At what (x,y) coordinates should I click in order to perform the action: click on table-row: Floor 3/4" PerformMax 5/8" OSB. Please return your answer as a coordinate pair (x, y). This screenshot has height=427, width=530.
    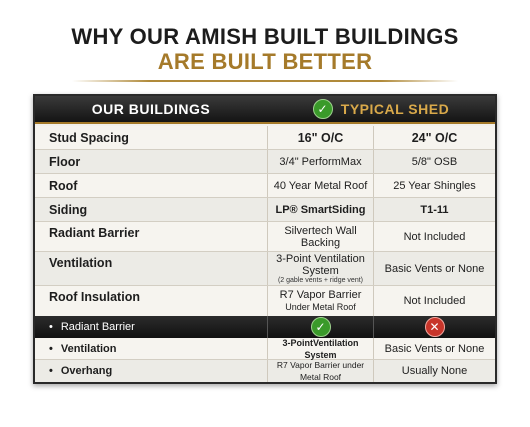
    Looking at the image, I should click on (265, 162).